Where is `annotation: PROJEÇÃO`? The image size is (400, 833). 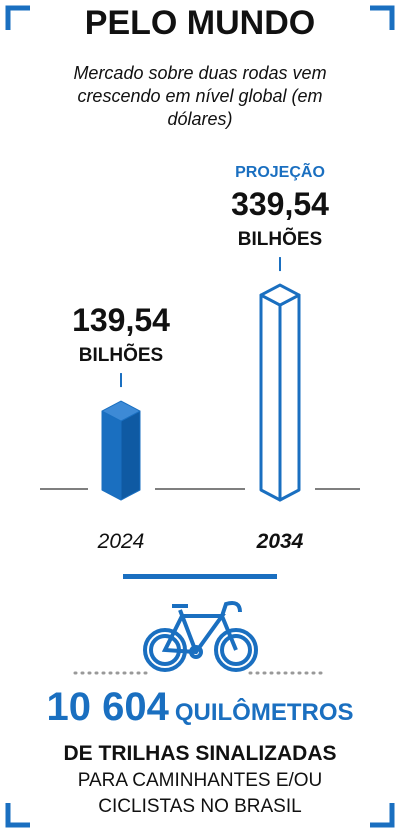 annotation: PROJEÇÃO is located at coordinates (280, 171).